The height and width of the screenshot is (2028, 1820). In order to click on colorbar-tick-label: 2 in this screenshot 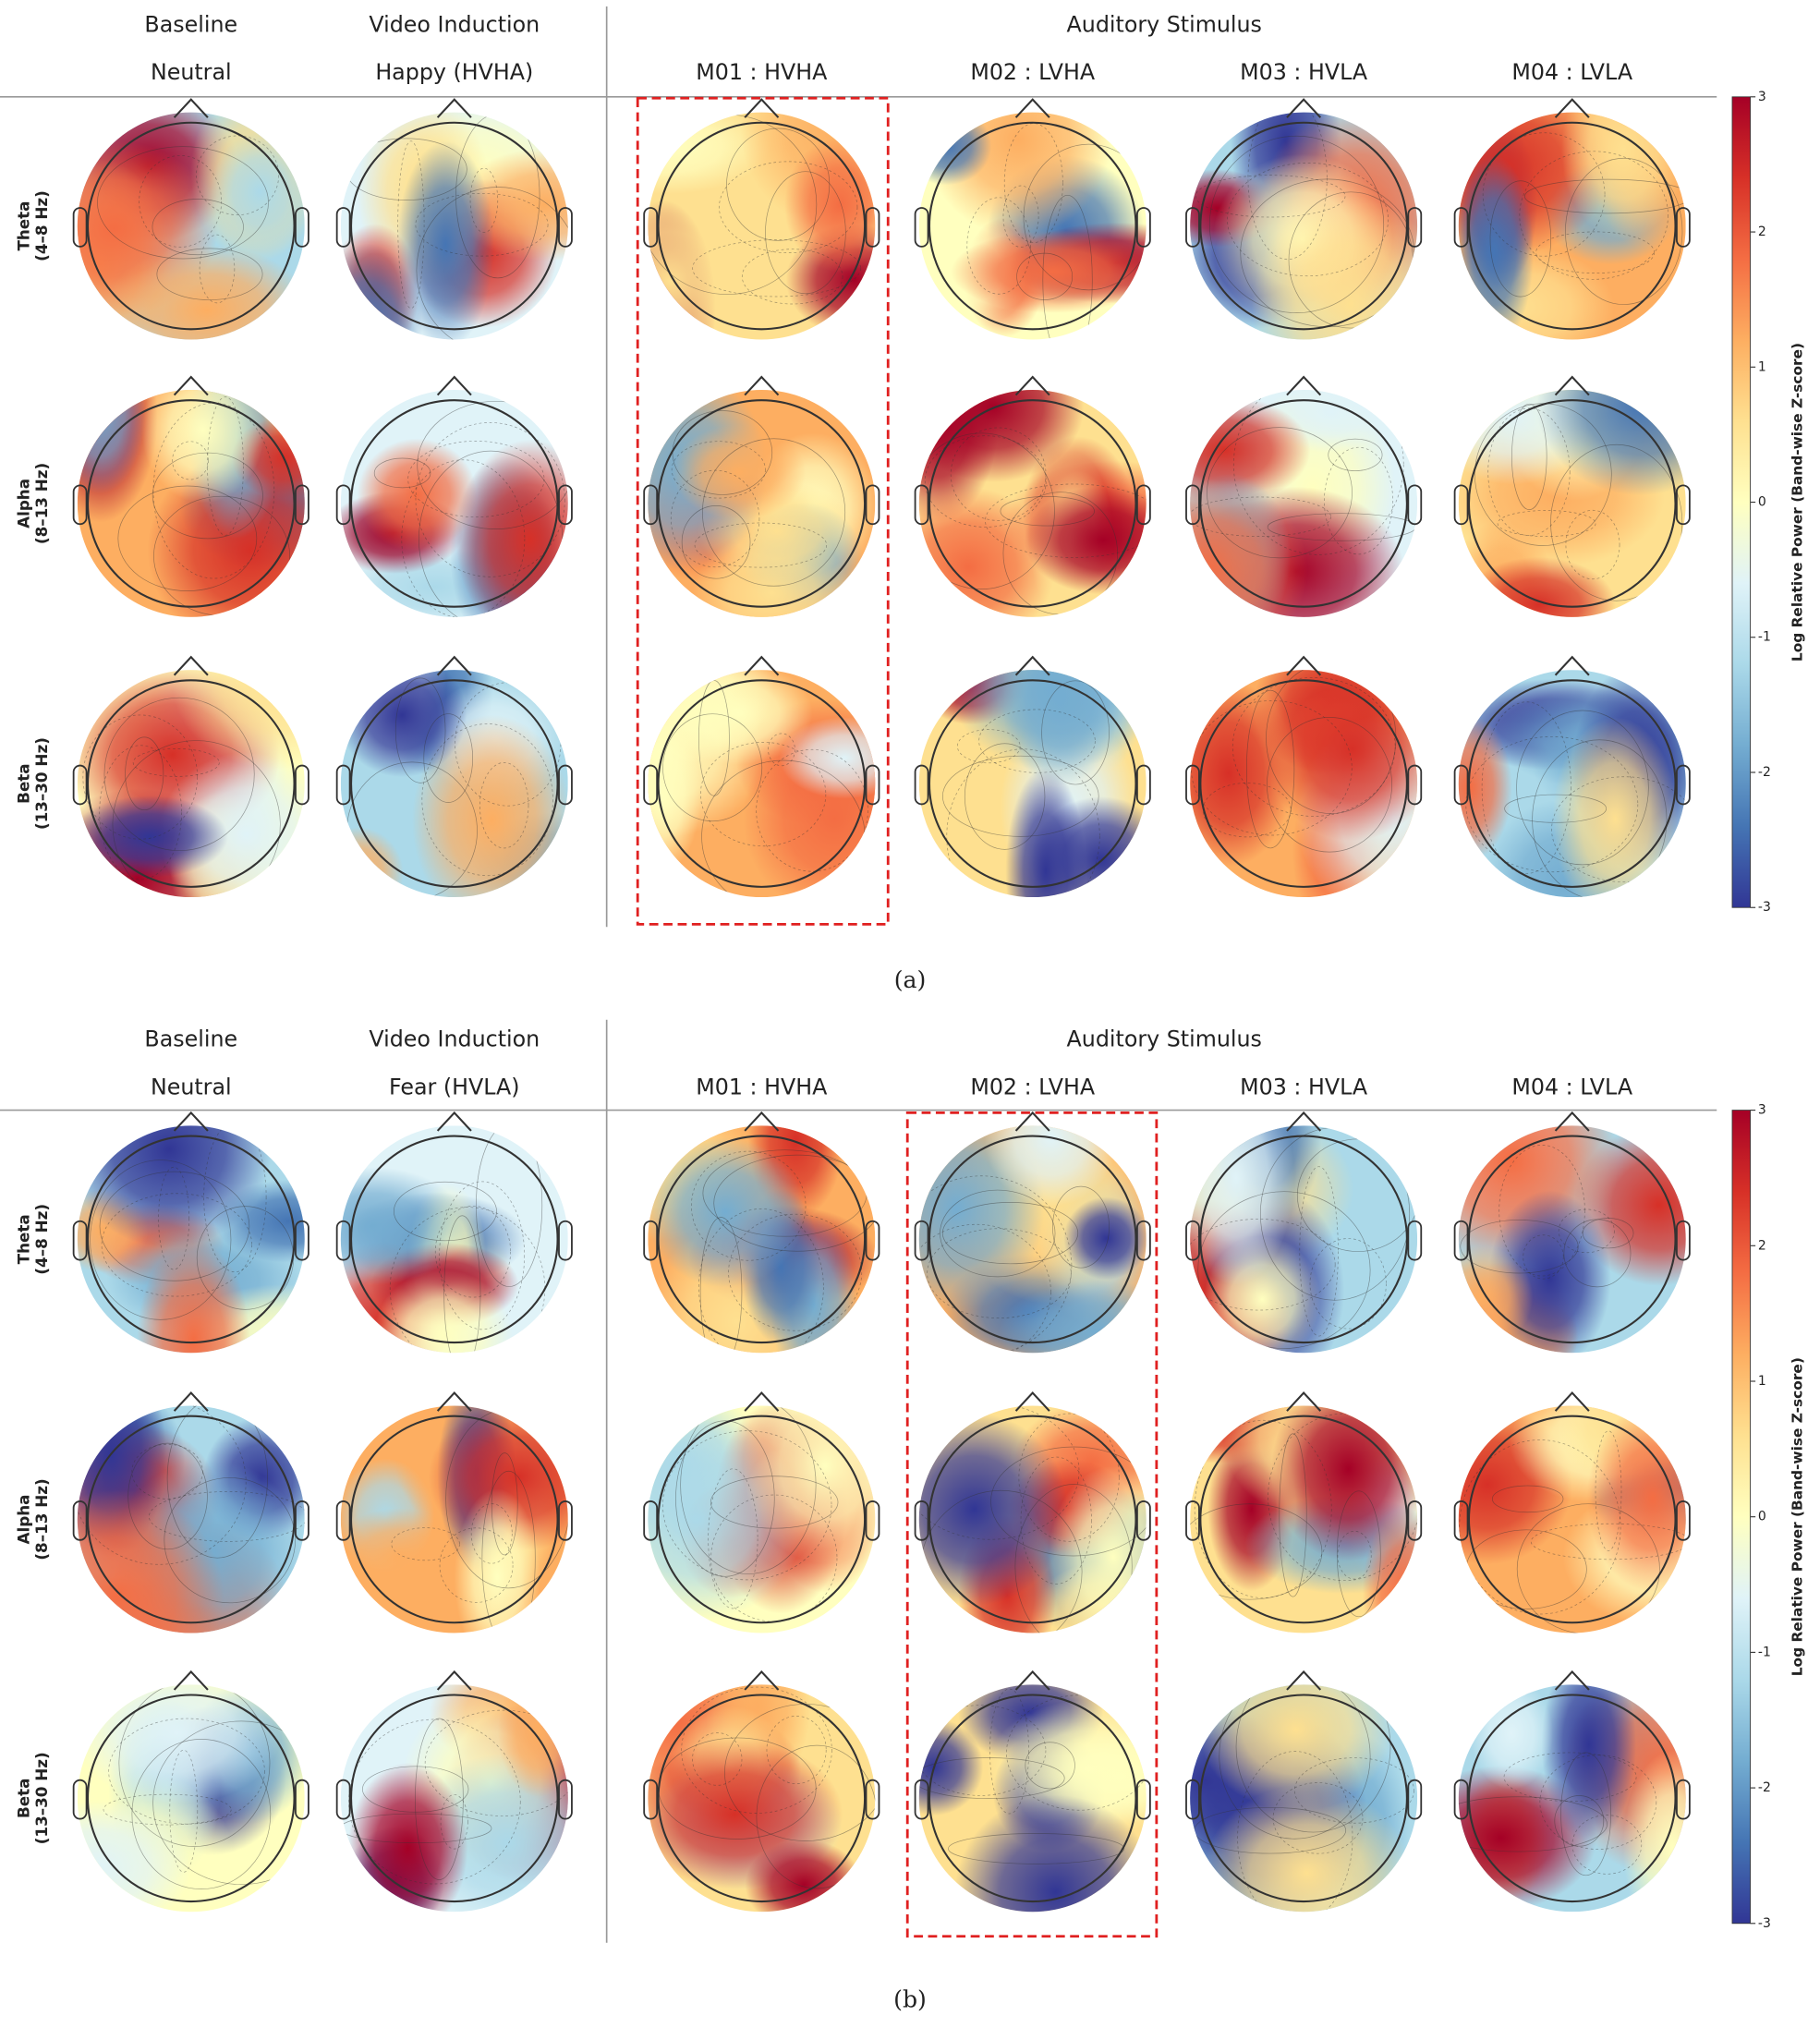, I will do `click(1762, 232)`.